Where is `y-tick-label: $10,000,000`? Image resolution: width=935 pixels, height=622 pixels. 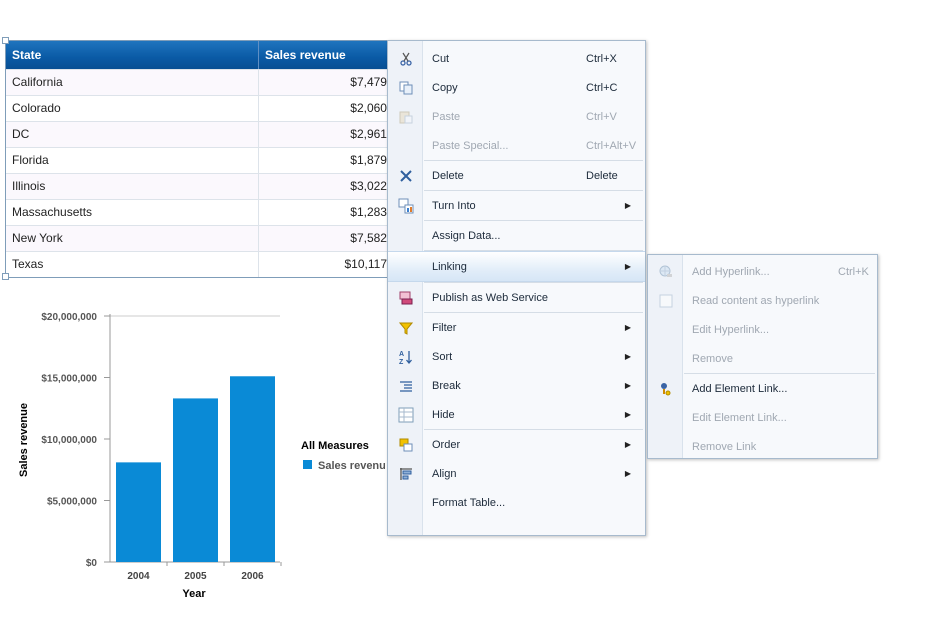 y-tick-label: $10,000,000 is located at coordinates (69, 440).